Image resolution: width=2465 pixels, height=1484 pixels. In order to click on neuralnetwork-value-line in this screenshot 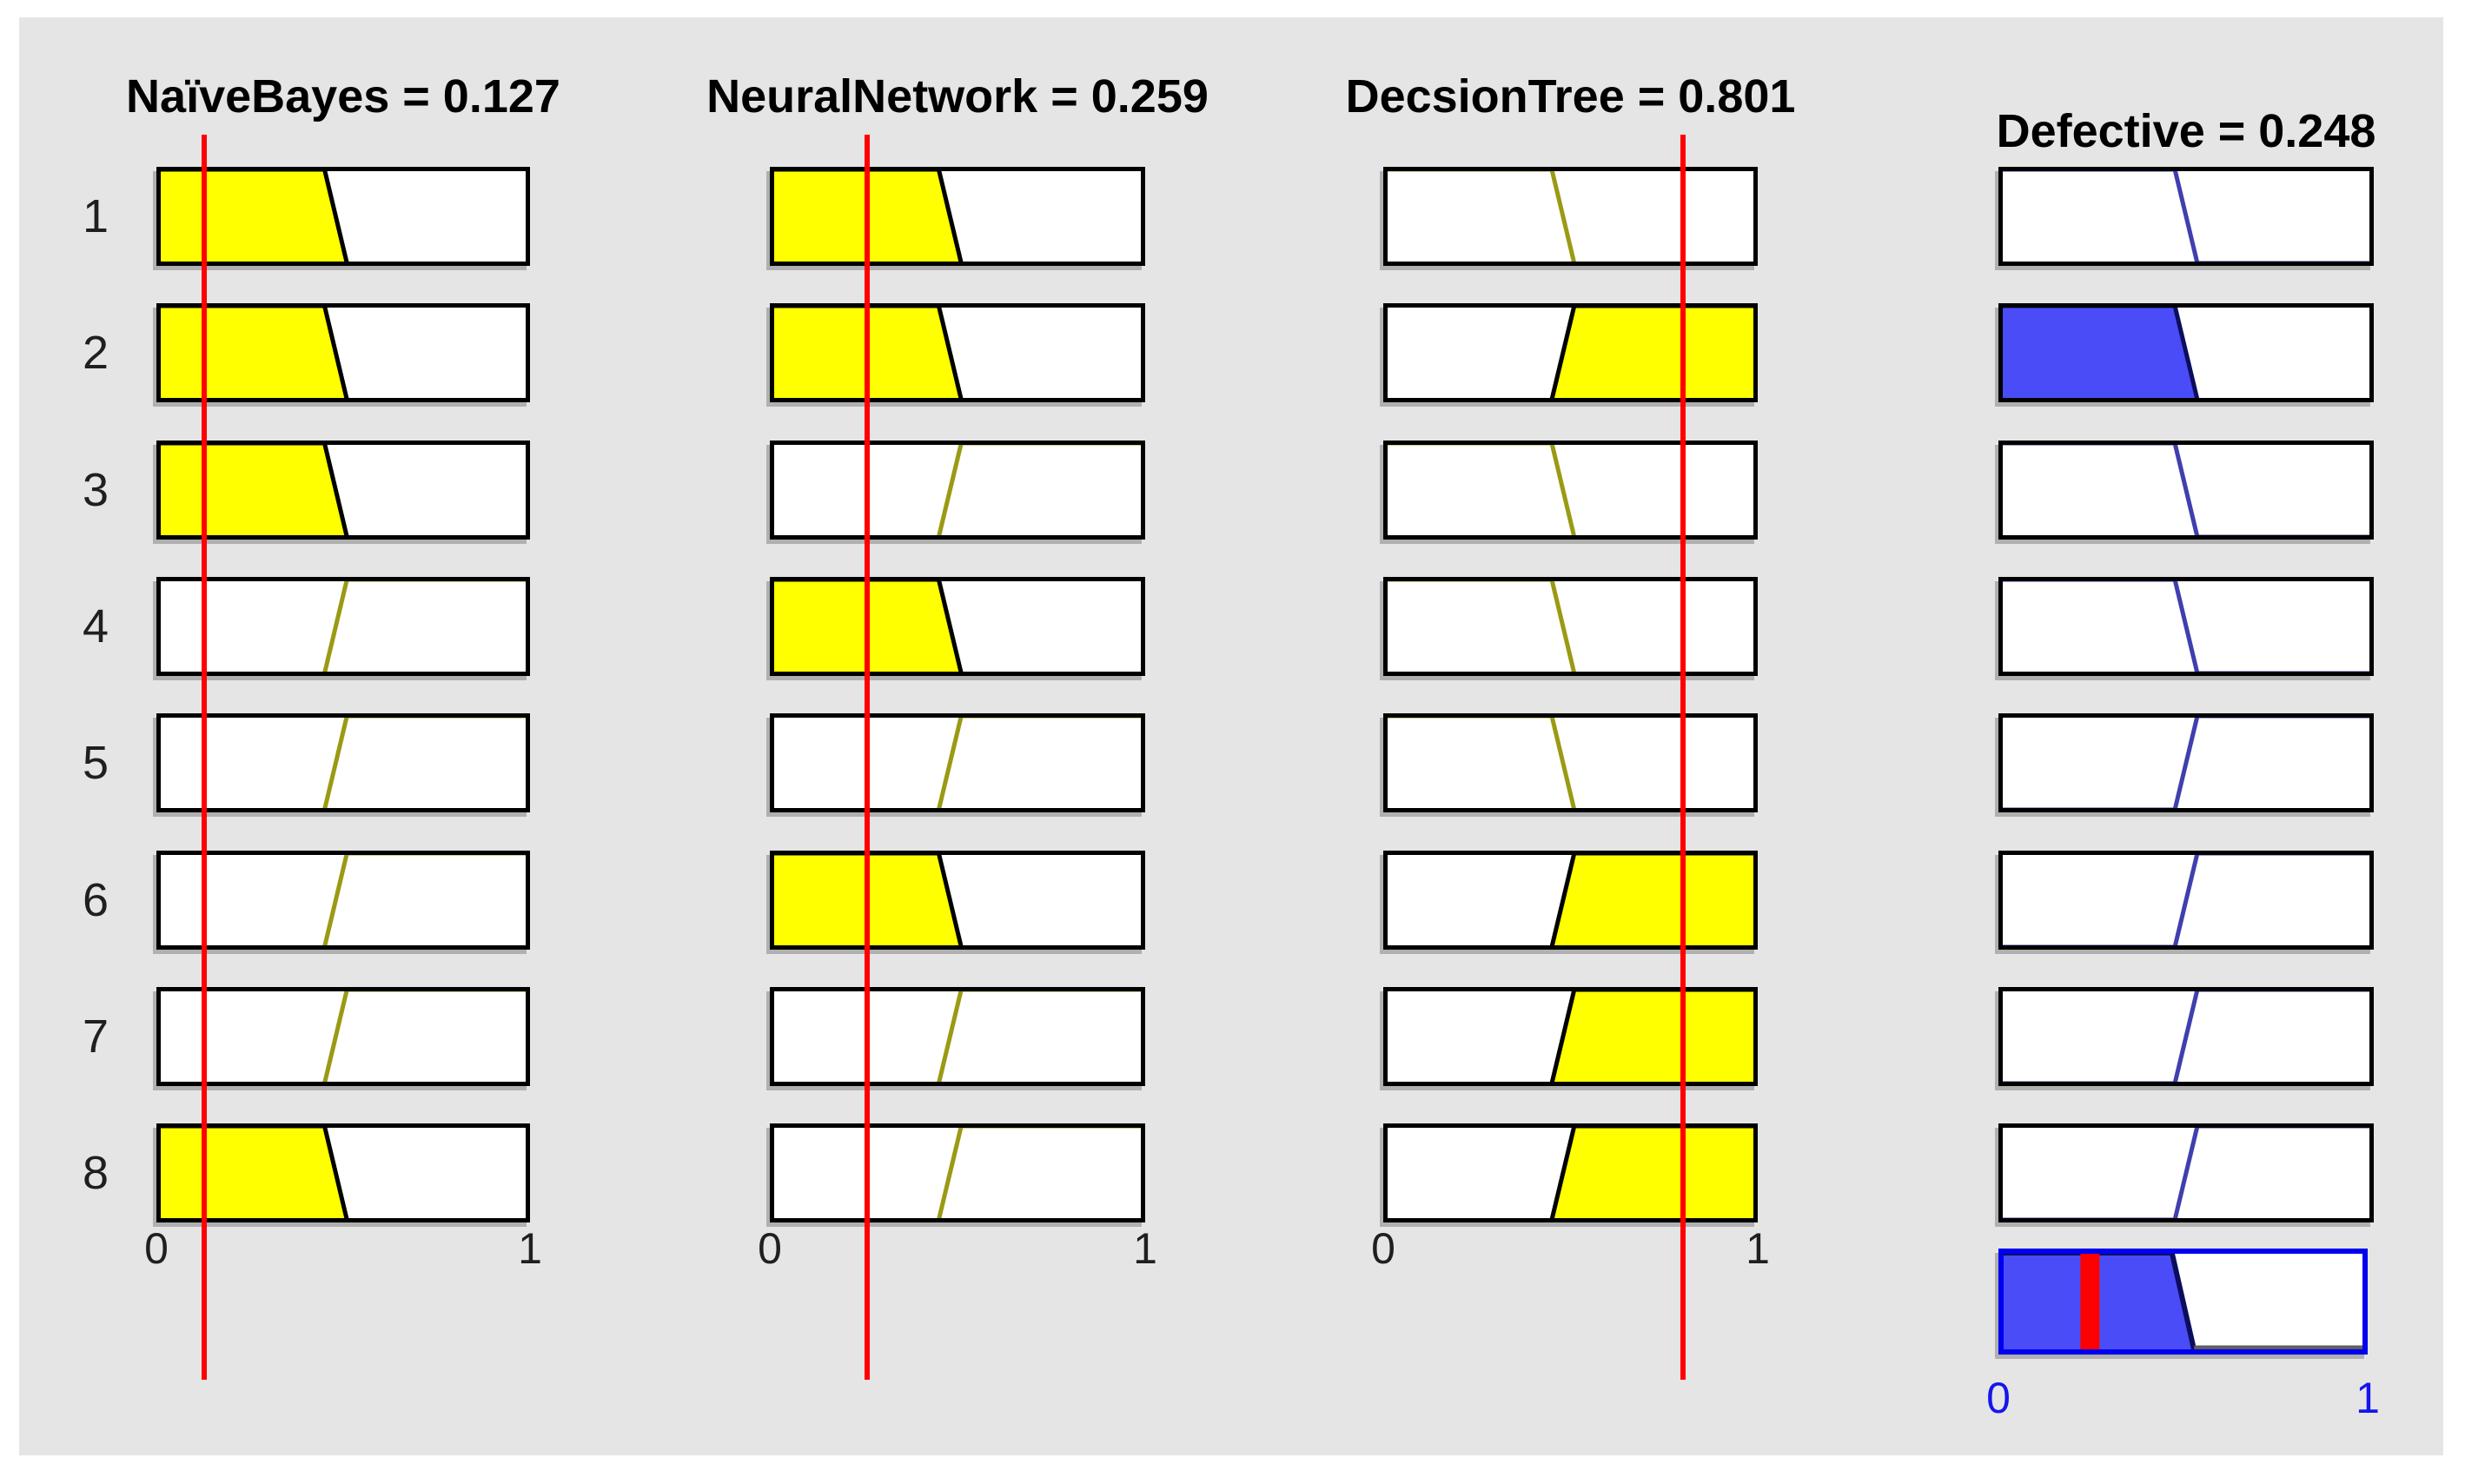, I will do `click(867, 757)`.